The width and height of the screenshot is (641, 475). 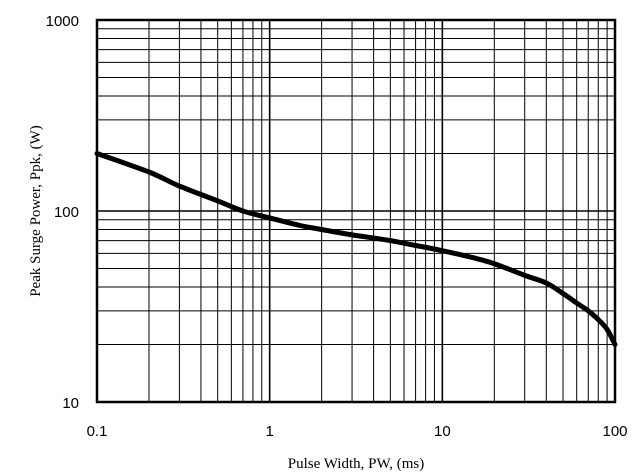 I want to click on y-tick-labels: 10 100 1000, so click(x=62, y=212).